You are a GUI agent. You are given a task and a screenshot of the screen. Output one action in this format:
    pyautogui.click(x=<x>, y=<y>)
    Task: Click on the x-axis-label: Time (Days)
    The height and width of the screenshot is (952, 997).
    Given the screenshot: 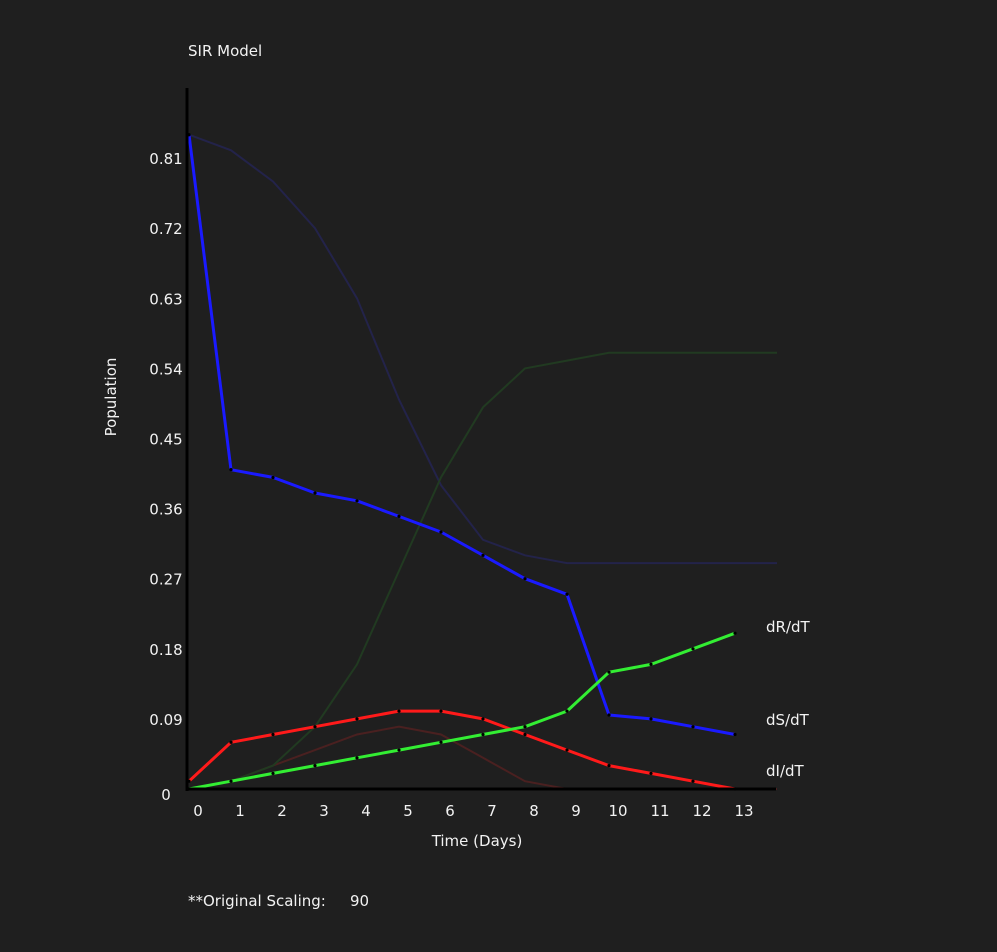 What is the action you would take?
    pyautogui.click(x=477, y=841)
    